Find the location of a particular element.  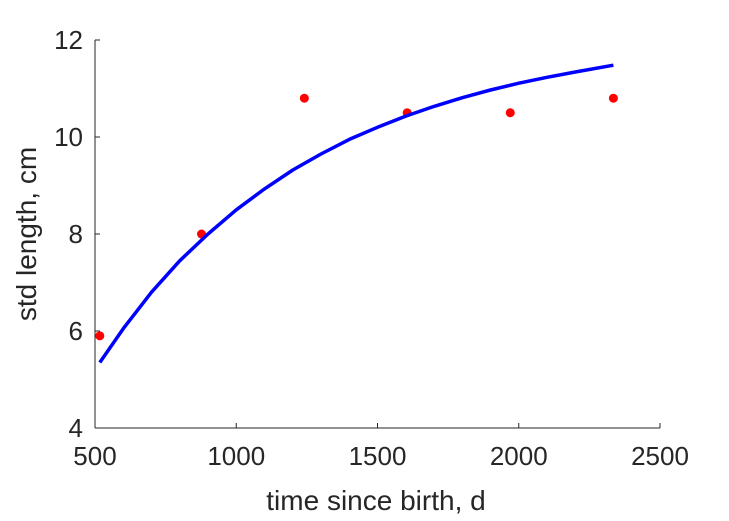

y-axis-label: std length, cm is located at coordinates (26, 234).